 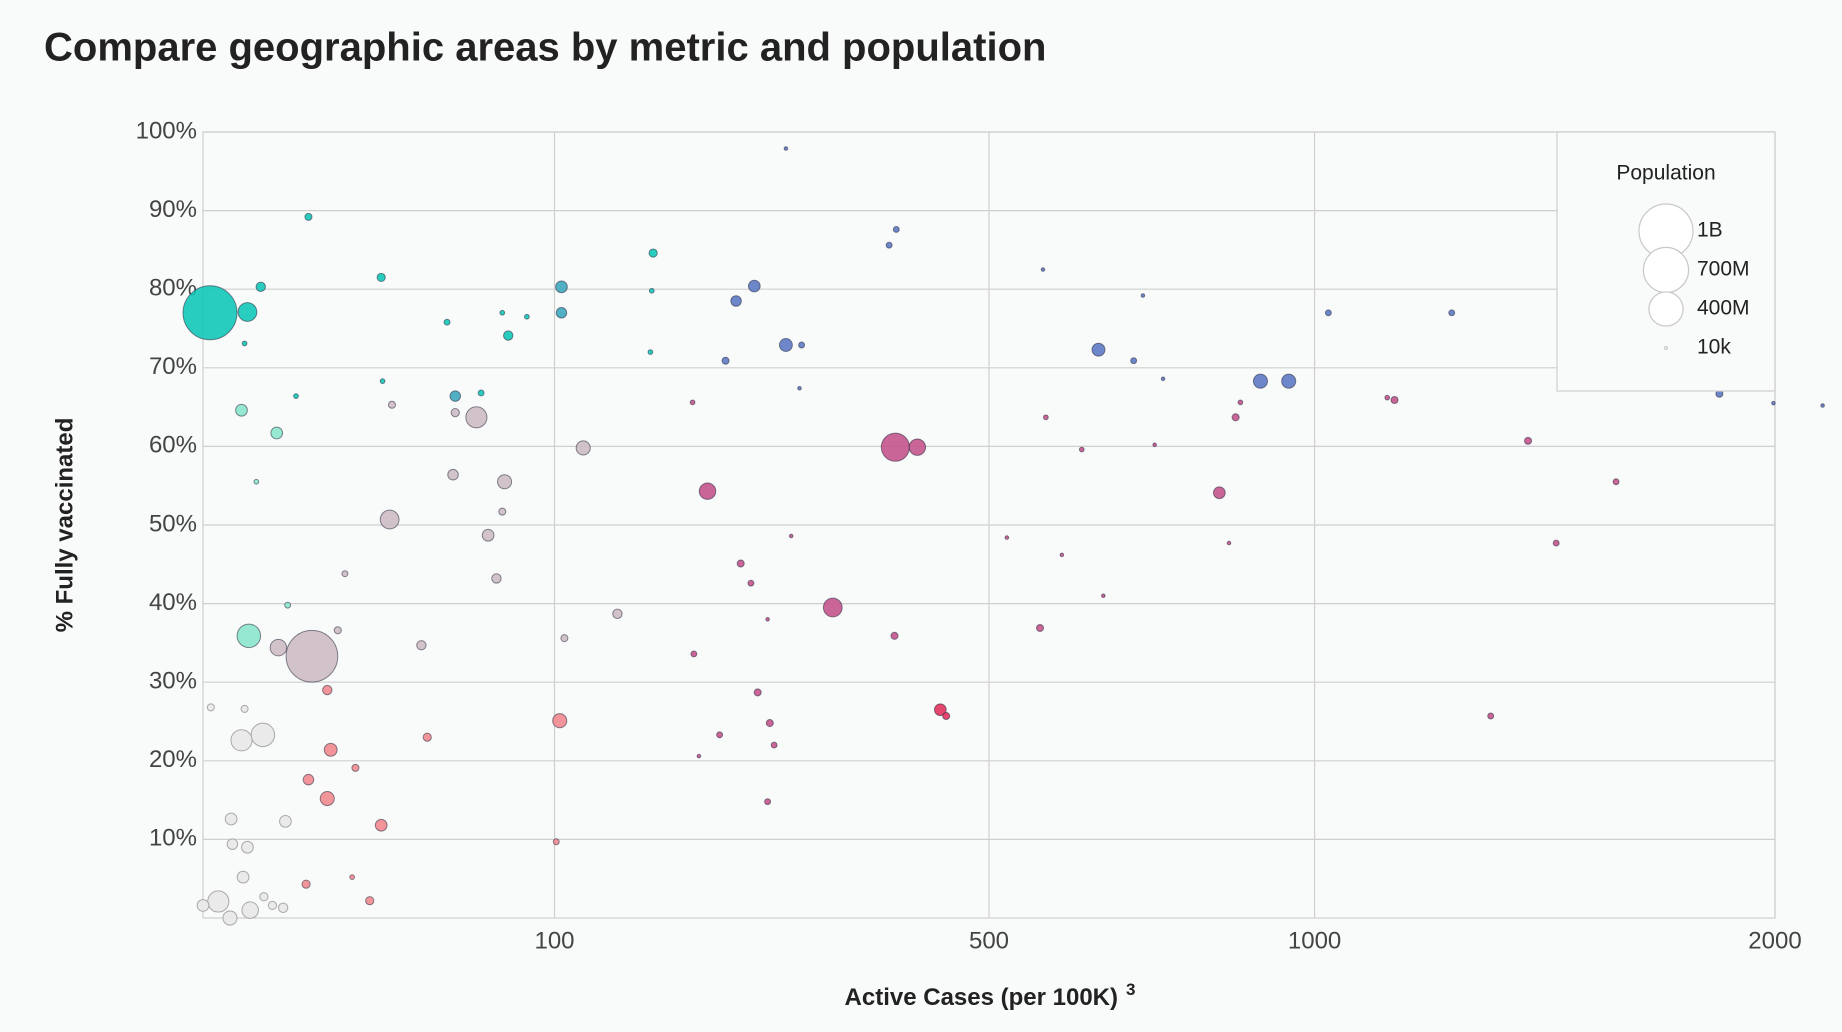 What do you see at coordinates (1130, 989) in the screenshot?
I see `x-axis-footnote: 3` at bounding box center [1130, 989].